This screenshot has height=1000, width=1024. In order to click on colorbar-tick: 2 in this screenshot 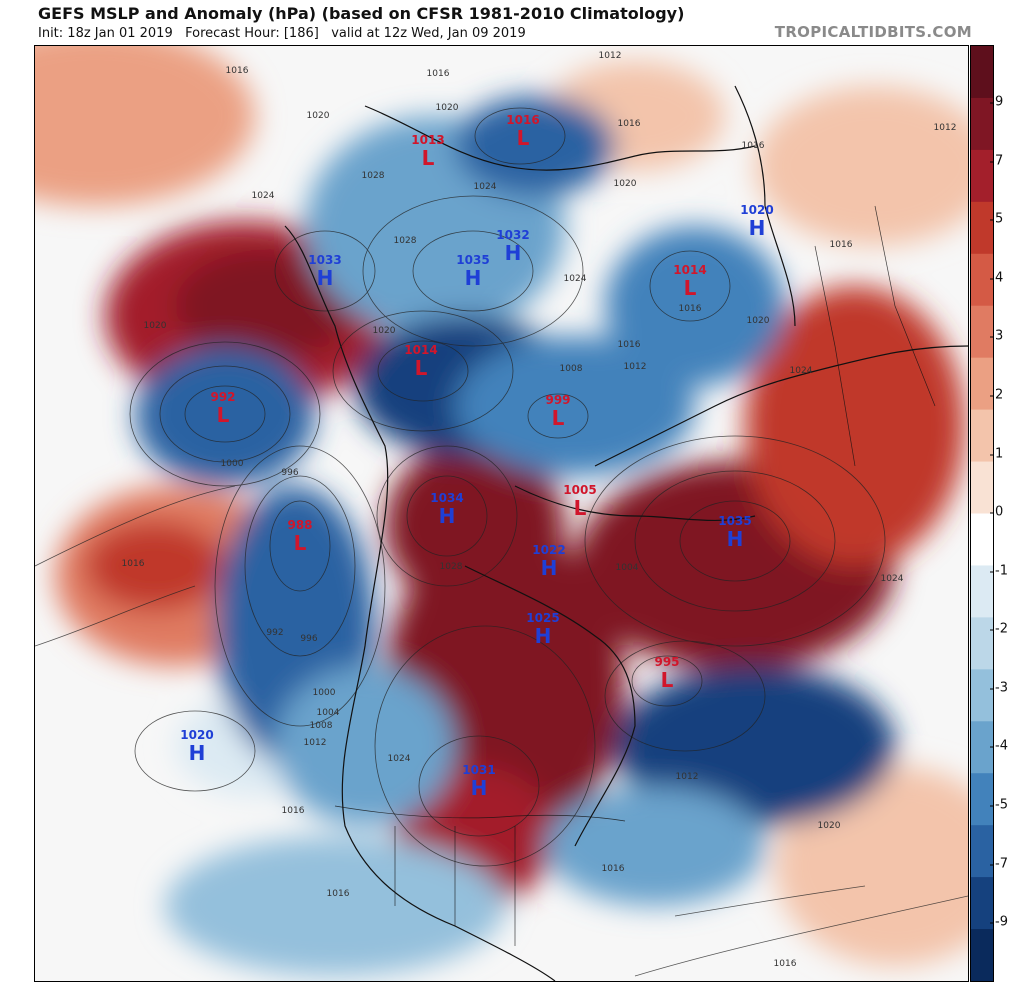, I will do `click(996, 395)`.